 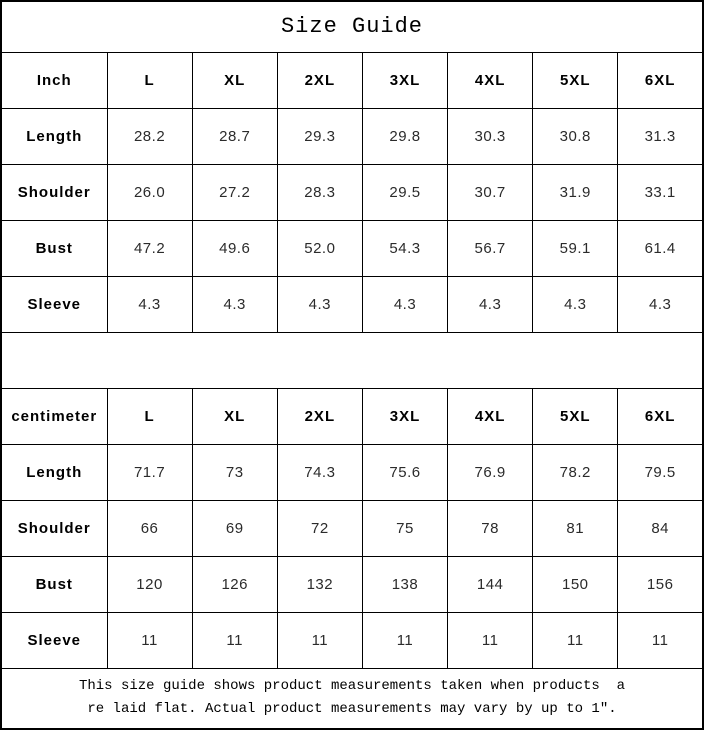 What do you see at coordinates (319, 528) in the screenshot?
I see `measurement-cell: 72` at bounding box center [319, 528].